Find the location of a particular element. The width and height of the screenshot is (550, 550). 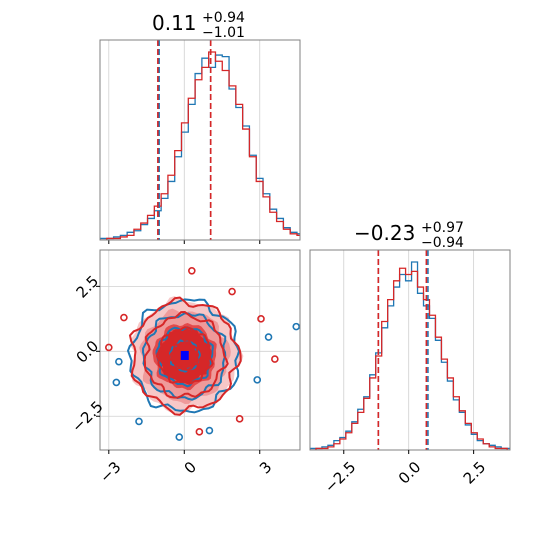

joint-xtick-label-0: −3 is located at coordinates (110, 472).